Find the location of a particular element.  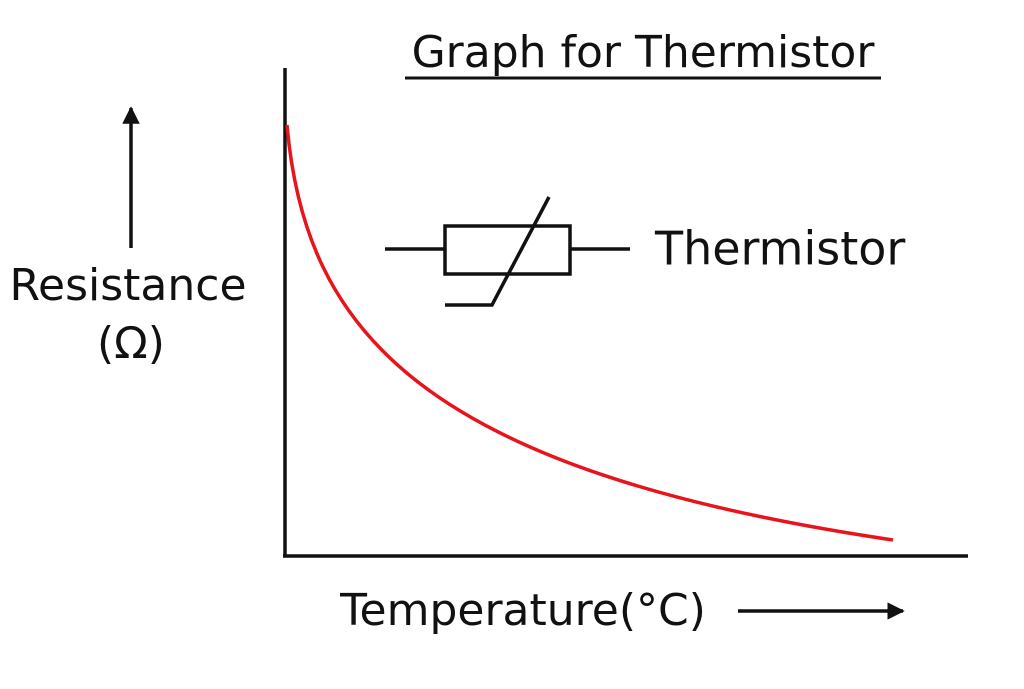

y-axis-label: Resistance is located at coordinates (127, 285).